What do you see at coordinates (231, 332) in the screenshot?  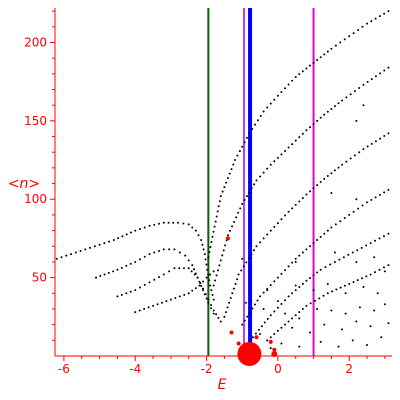 I see `highlight-point` at bounding box center [231, 332].